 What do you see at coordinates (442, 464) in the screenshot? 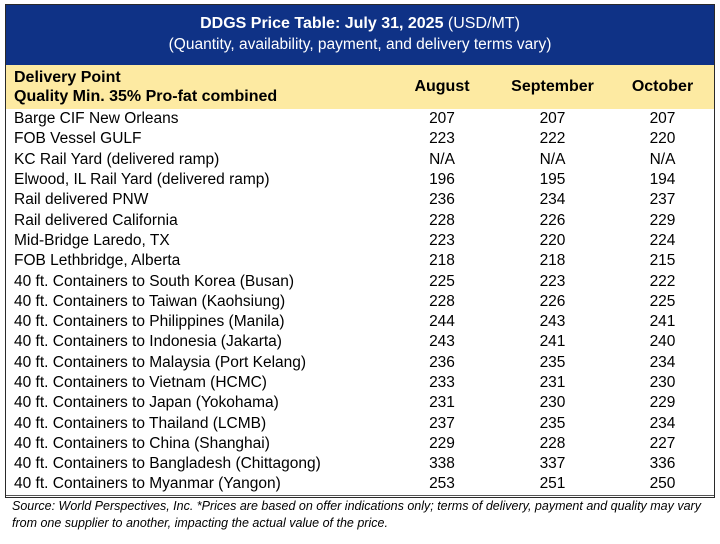
I see `august-price-cell: 338` at bounding box center [442, 464].